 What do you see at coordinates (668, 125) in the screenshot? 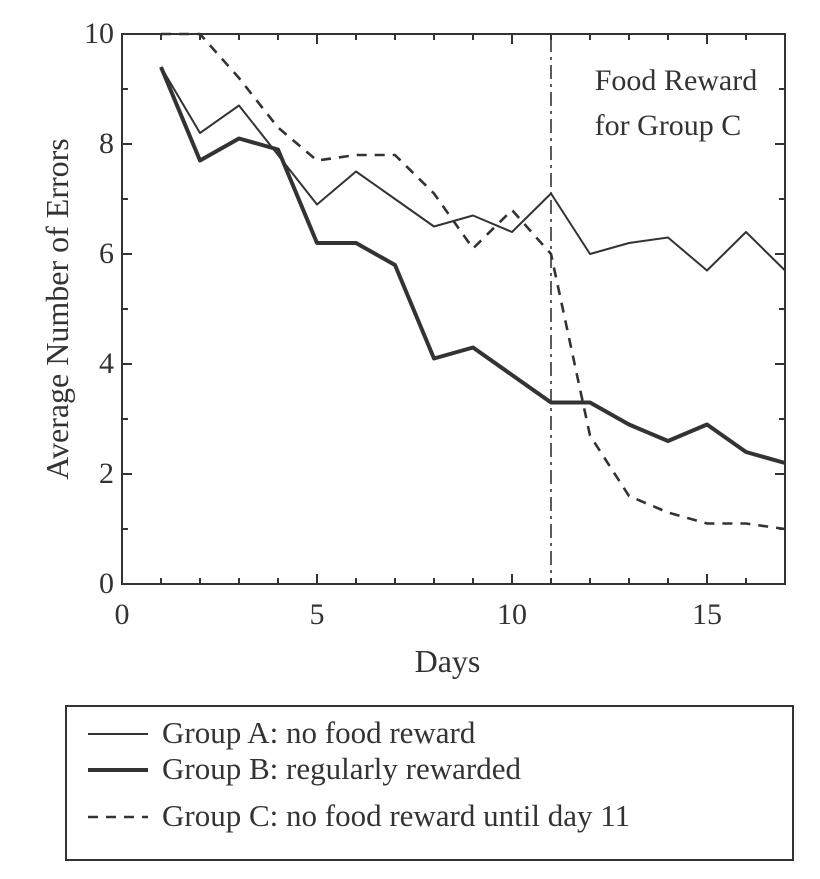
I see `annotation-label-line-2: for Group C` at bounding box center [668, 125].